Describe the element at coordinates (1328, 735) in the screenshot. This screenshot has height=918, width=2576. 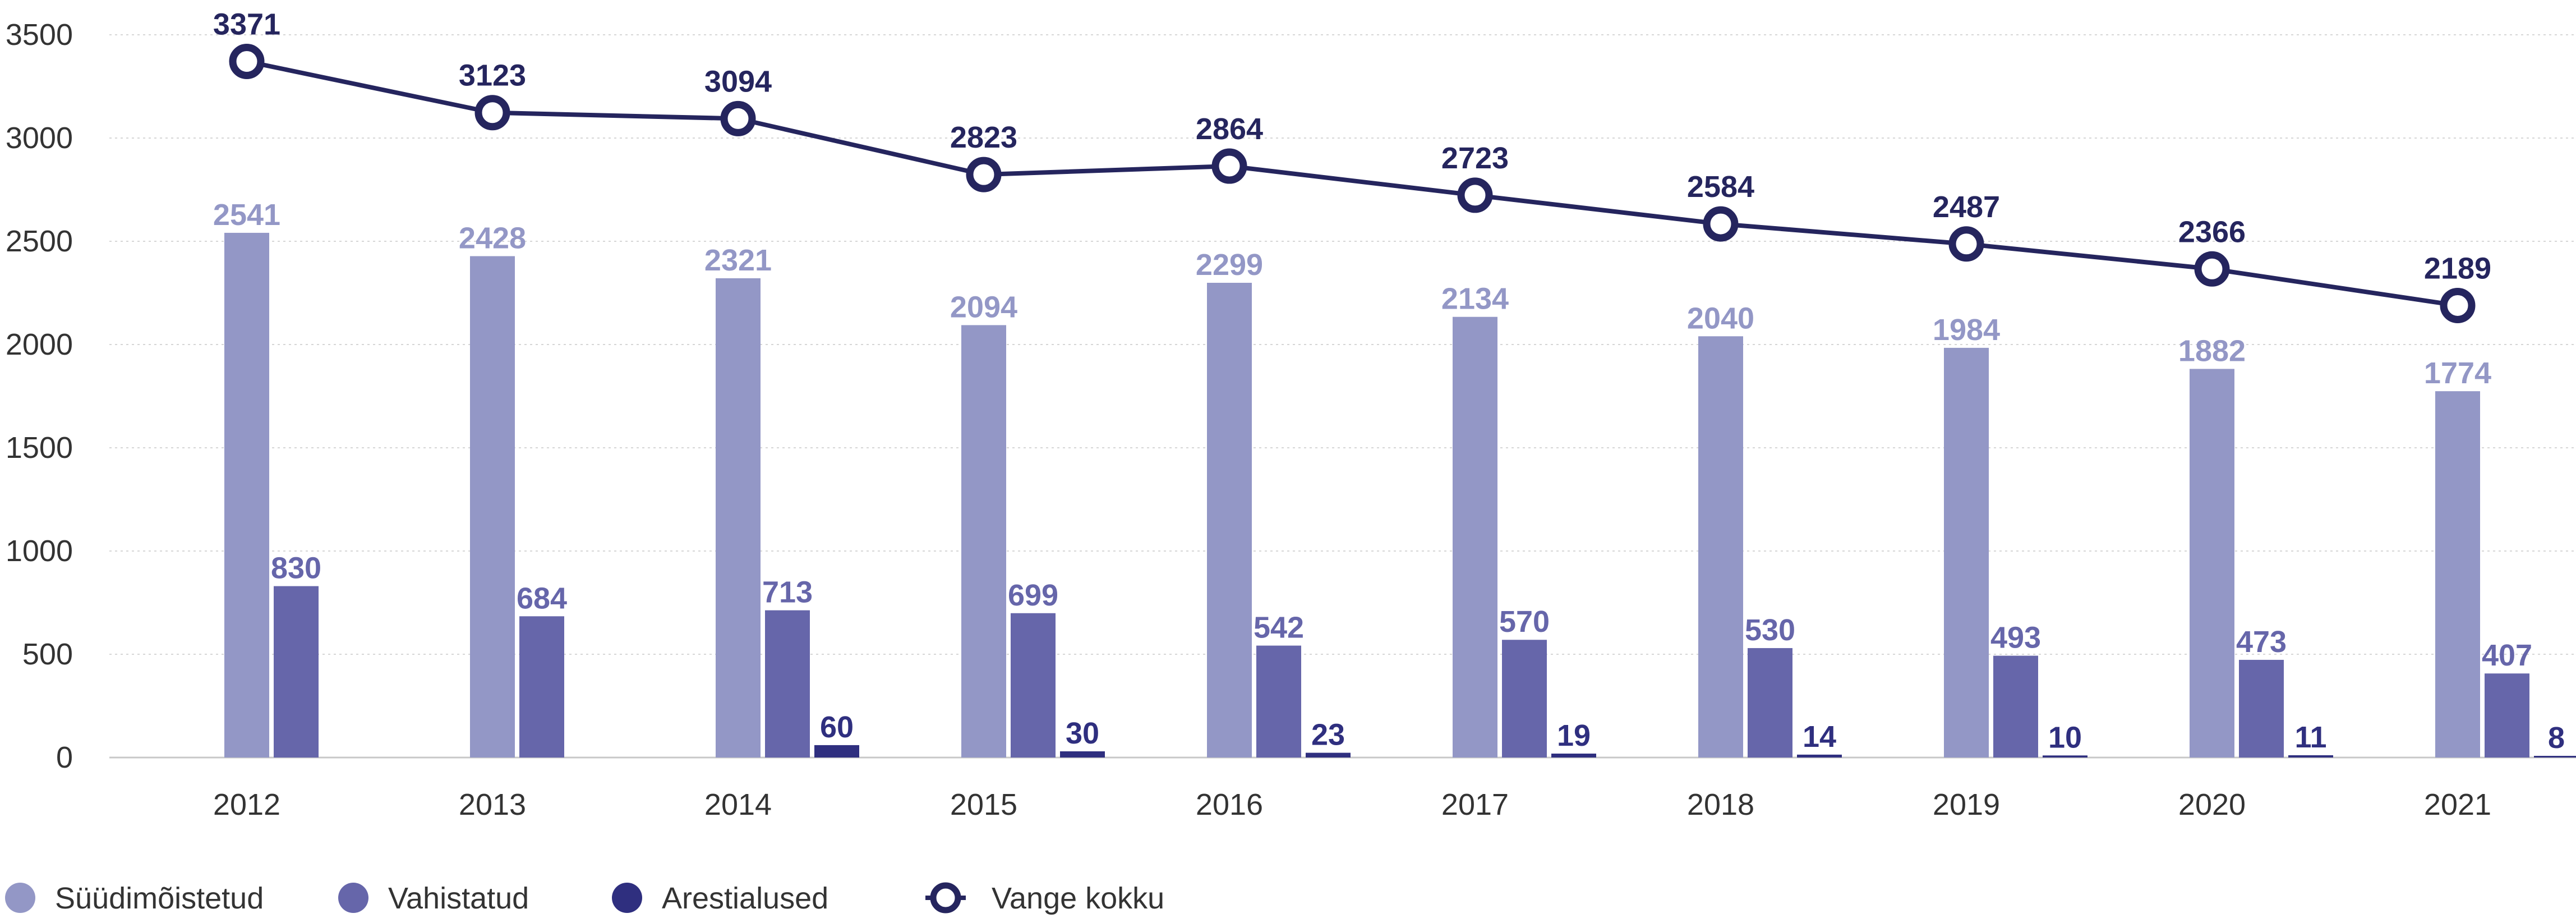
I see `bar-value-label: 23` at that location.